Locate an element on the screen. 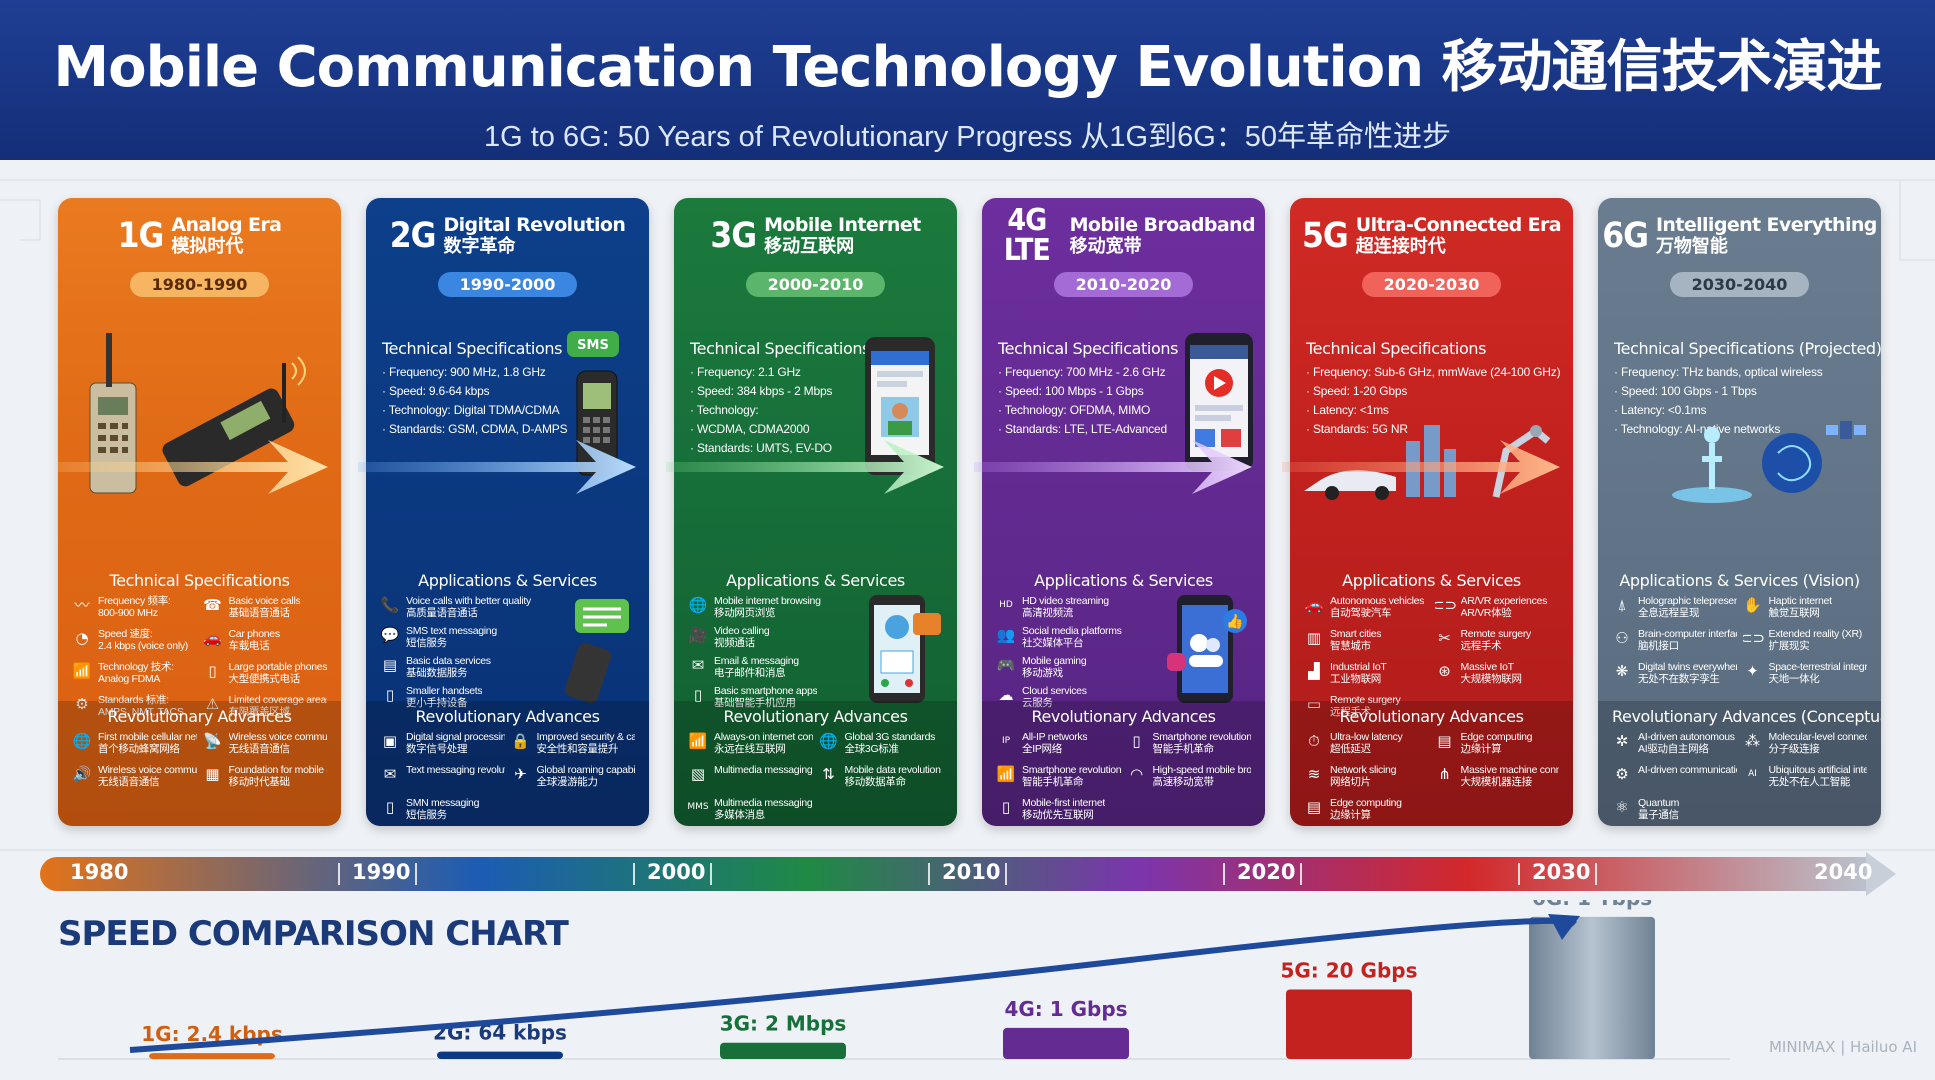  list-item: ⚙ AI-driven communication is located at coordinates (1674, 779).